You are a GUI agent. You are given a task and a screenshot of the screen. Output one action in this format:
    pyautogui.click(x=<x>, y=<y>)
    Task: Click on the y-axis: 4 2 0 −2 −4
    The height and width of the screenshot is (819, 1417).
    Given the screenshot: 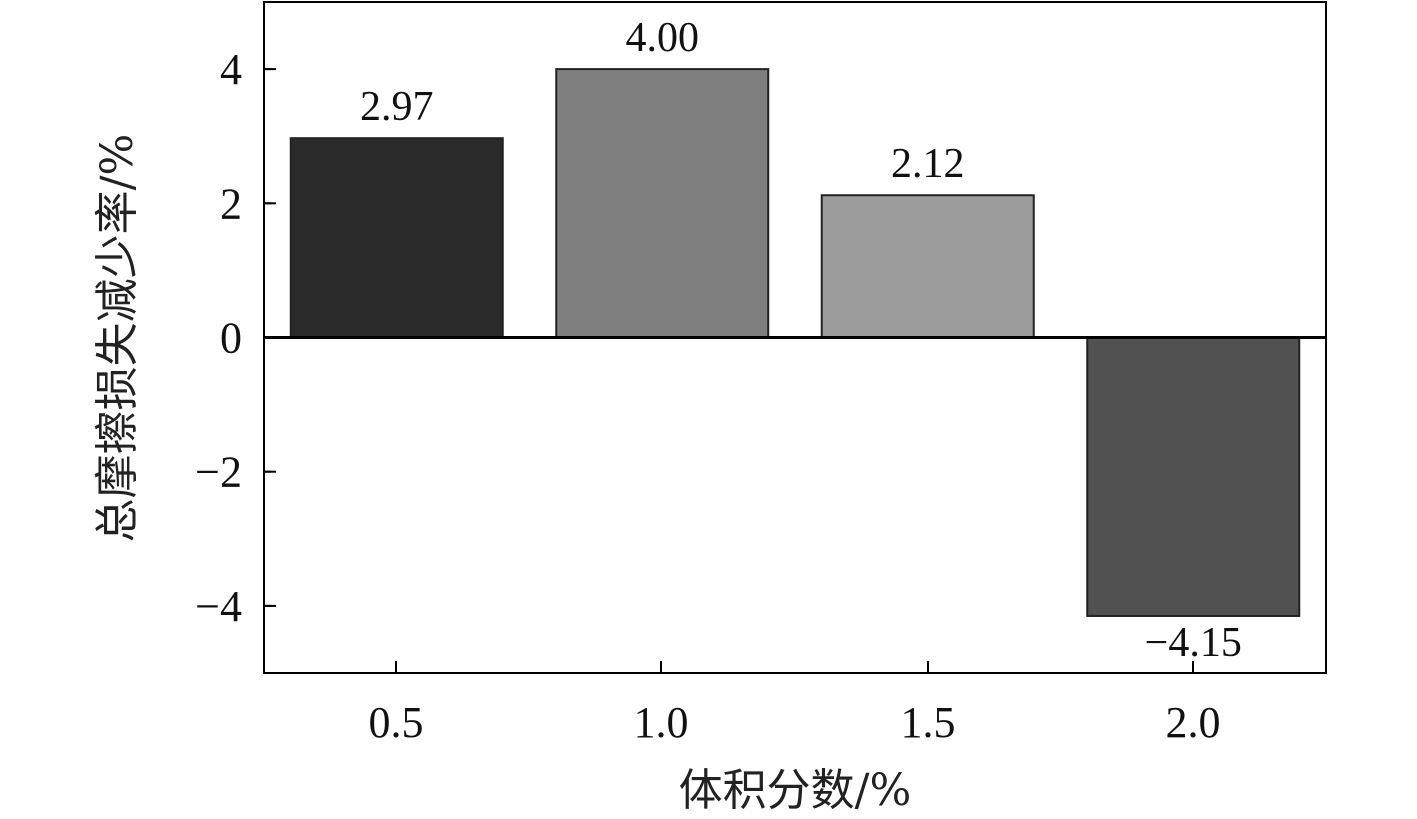 What is the action you would take?
    pyautogui.click(x=235, y=338)
    